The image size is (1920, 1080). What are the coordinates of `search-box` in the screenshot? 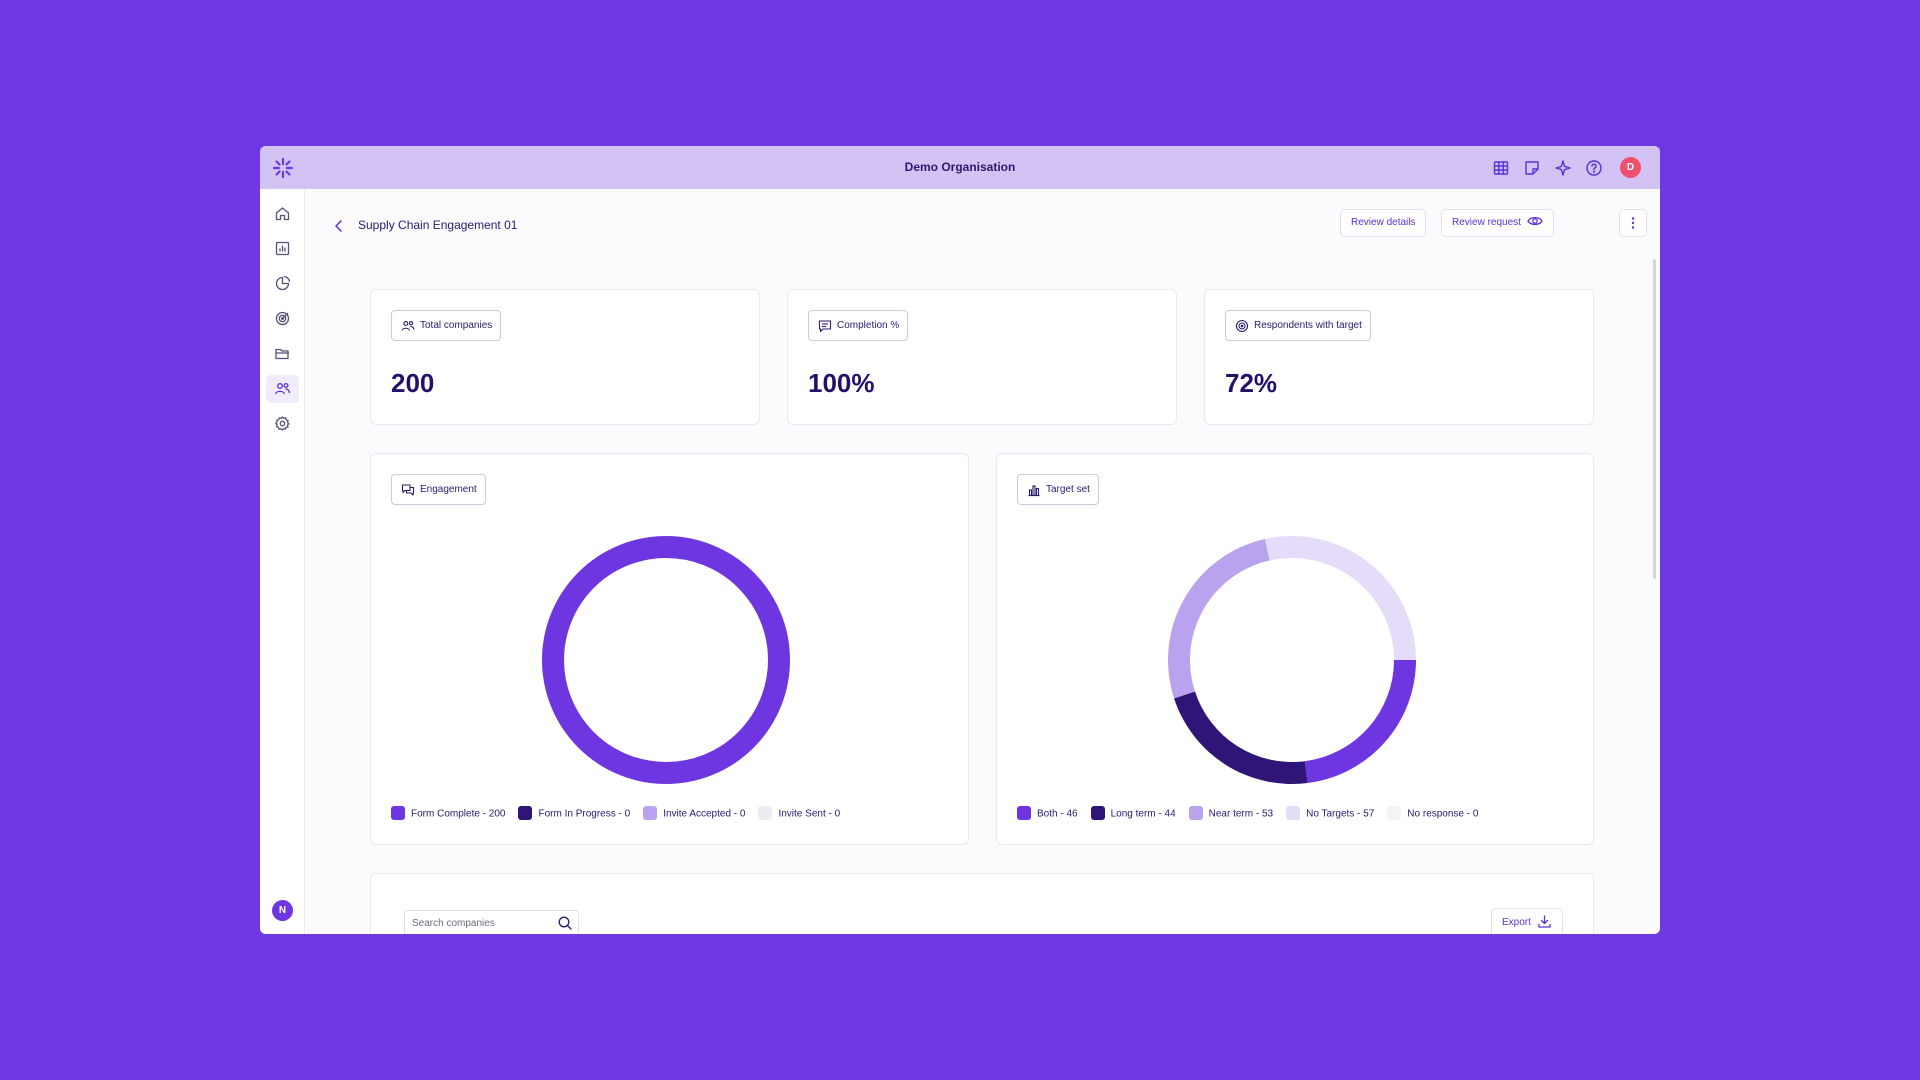 It's located at (491, 922).